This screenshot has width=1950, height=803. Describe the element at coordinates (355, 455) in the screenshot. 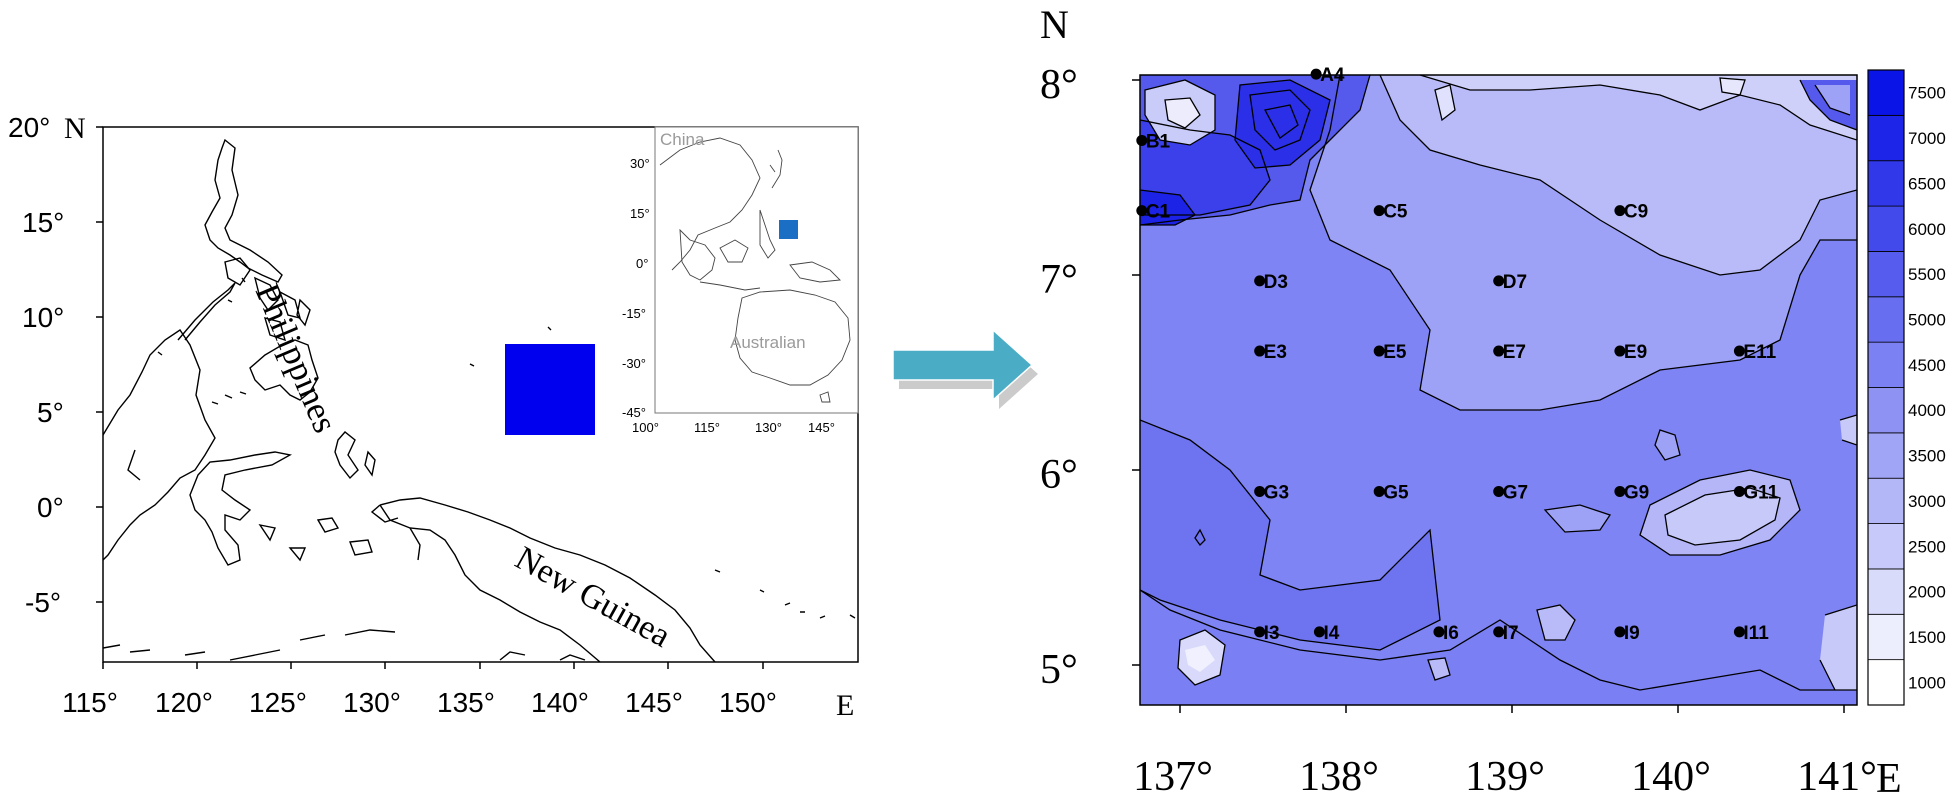

I see `halmahera` at that location.